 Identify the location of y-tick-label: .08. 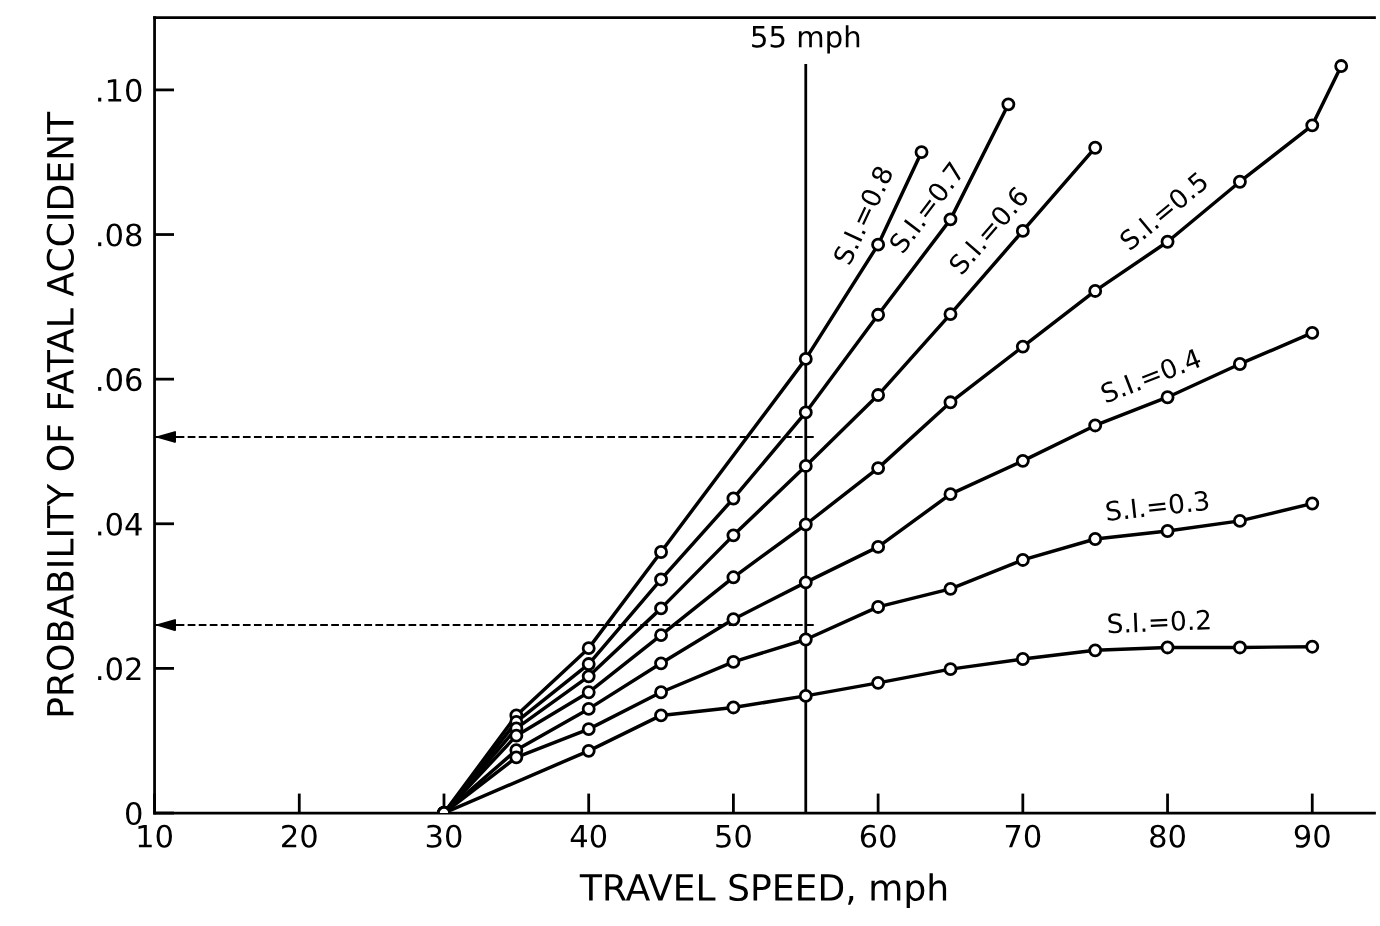
(120, 235).